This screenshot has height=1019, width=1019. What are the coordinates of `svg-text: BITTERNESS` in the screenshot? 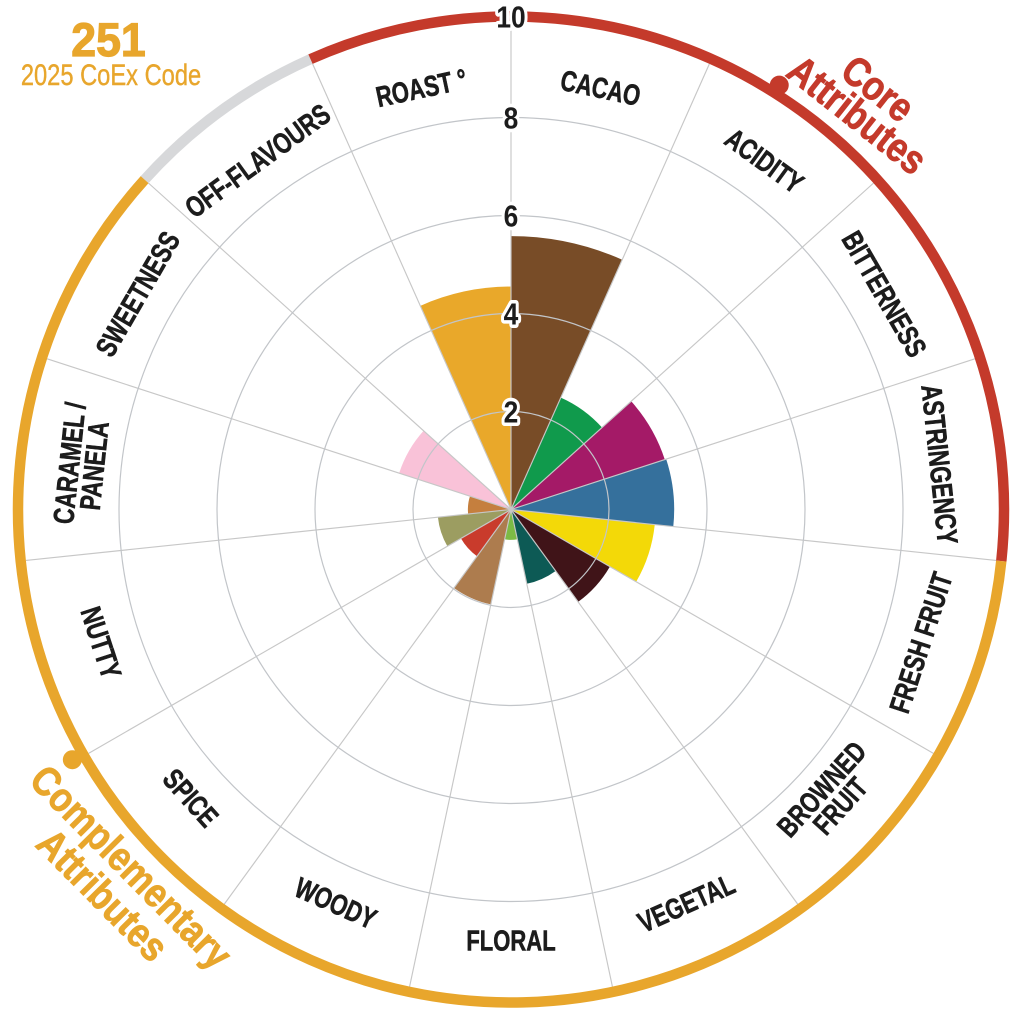 It's located at (883, 294).